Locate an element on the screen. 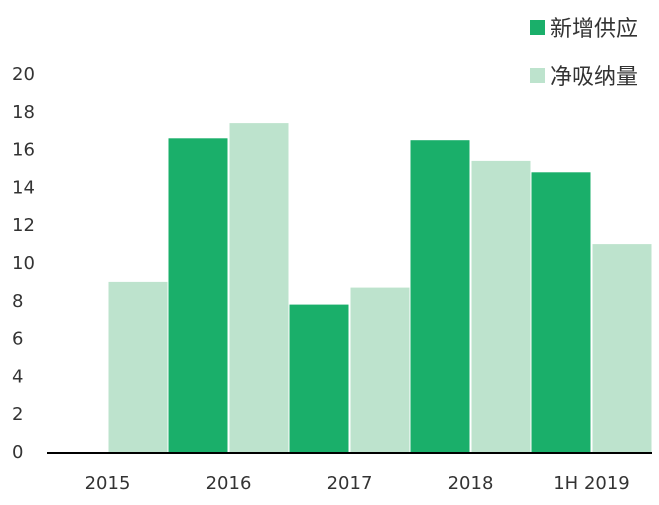  legend-swatch-new-supply is located at coordinates (537, 27).